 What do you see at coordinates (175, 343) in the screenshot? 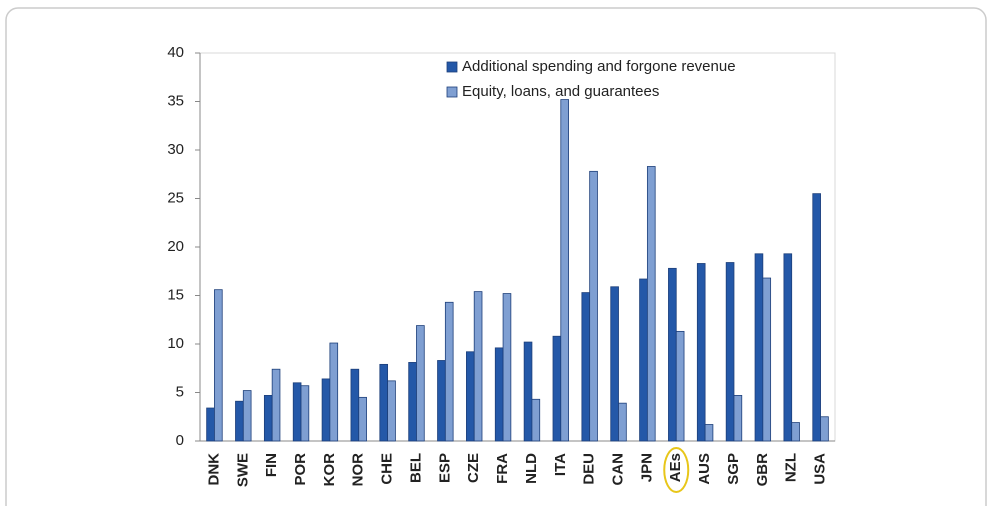
I see `y-tick-label: 10` at bounding box center [175, 343].